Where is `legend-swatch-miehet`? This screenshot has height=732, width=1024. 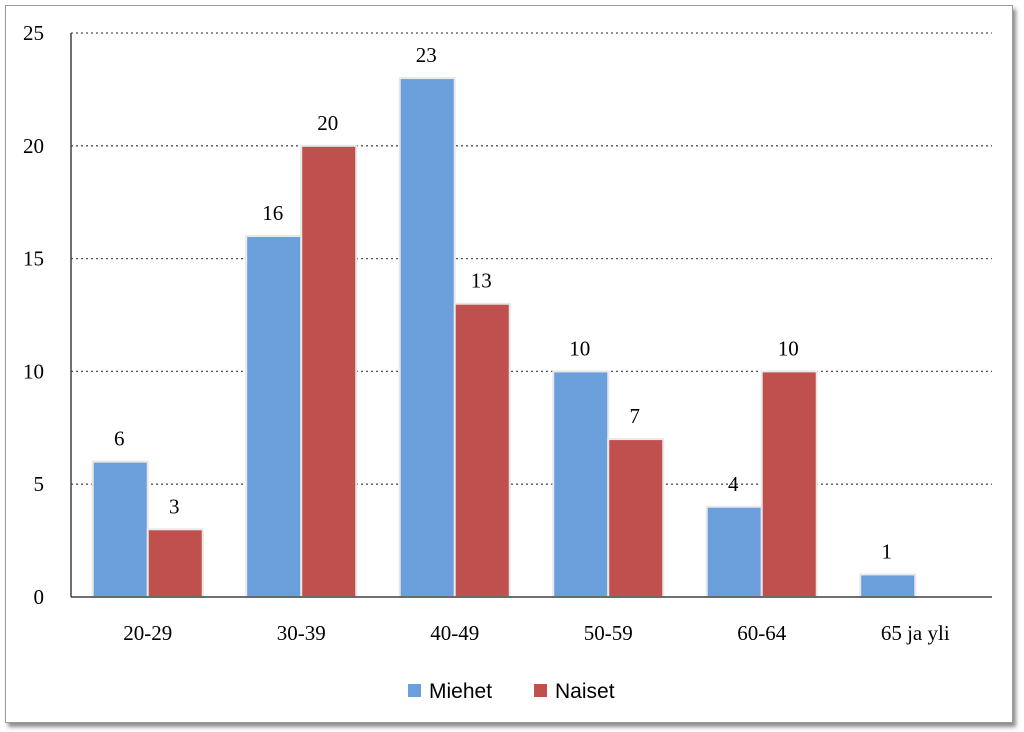 legend-swatch-miehet is located at coordinates (414, 690).